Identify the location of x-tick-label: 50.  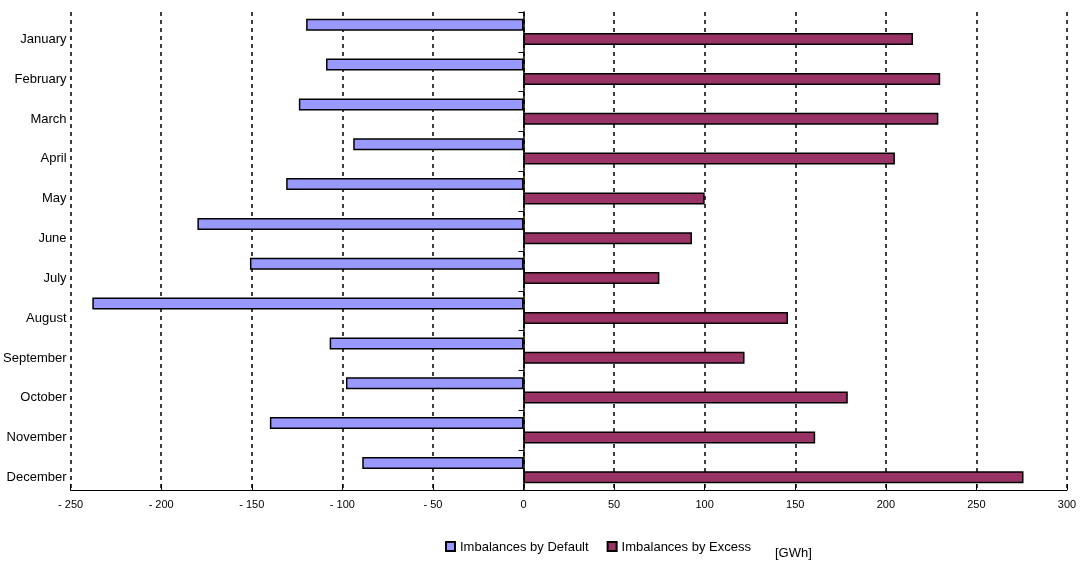
(614, 503).